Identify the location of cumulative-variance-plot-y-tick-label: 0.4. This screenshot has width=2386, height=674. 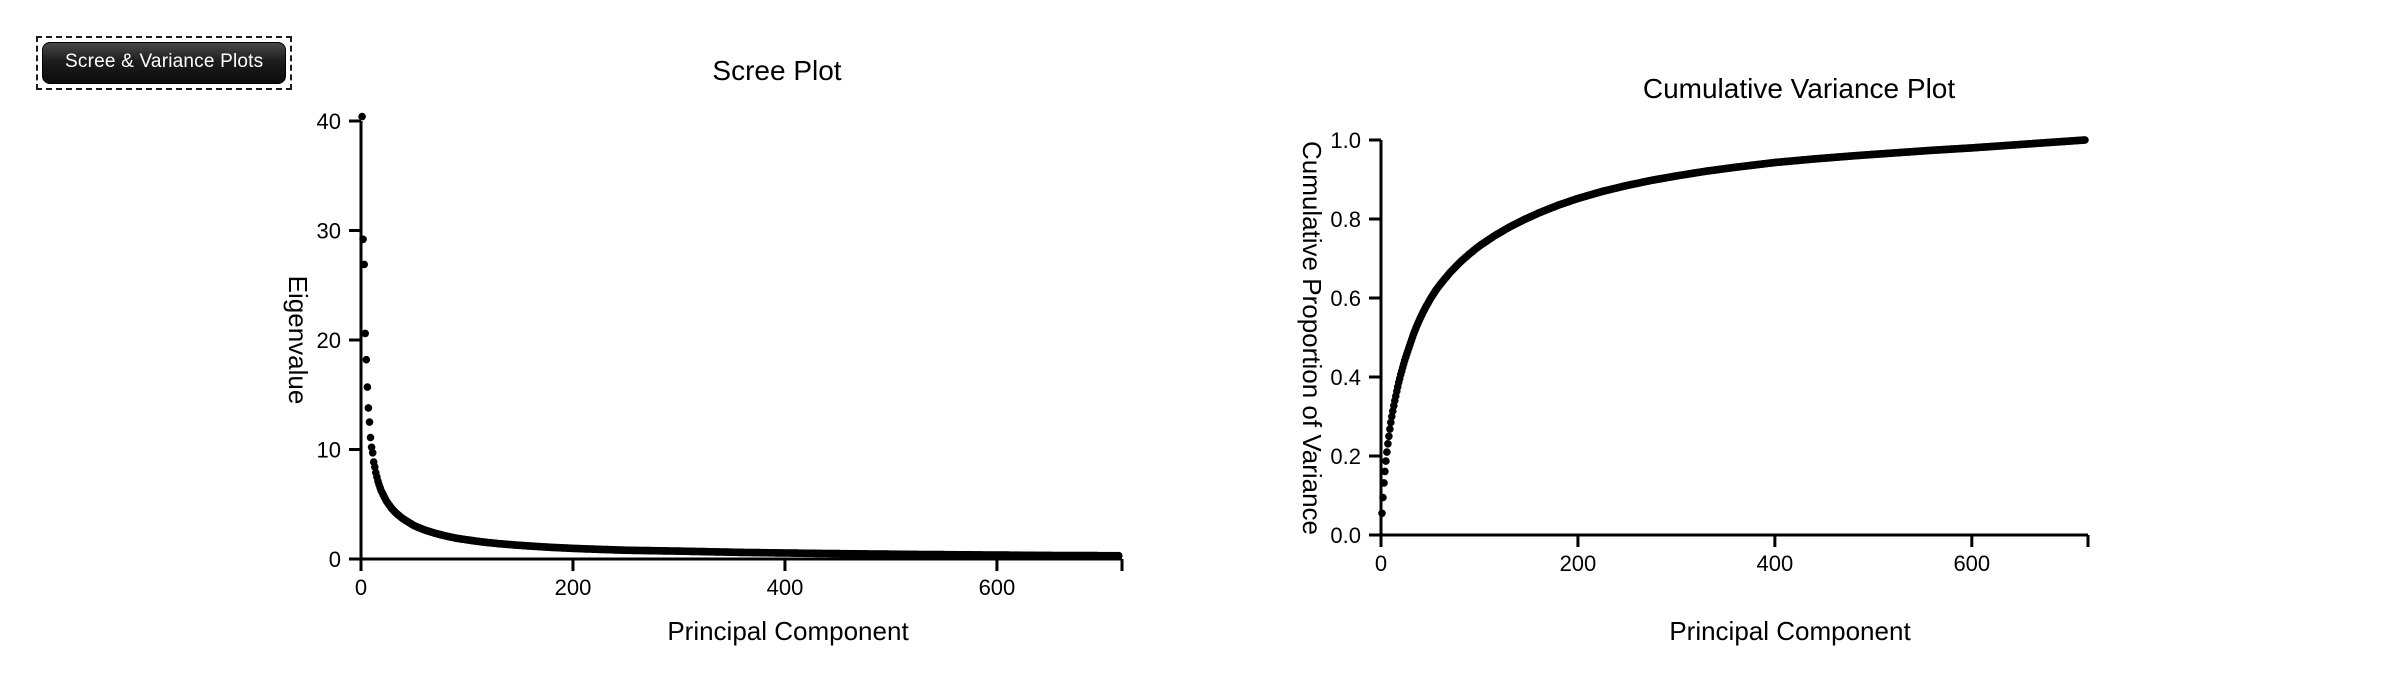
(1345, 377).